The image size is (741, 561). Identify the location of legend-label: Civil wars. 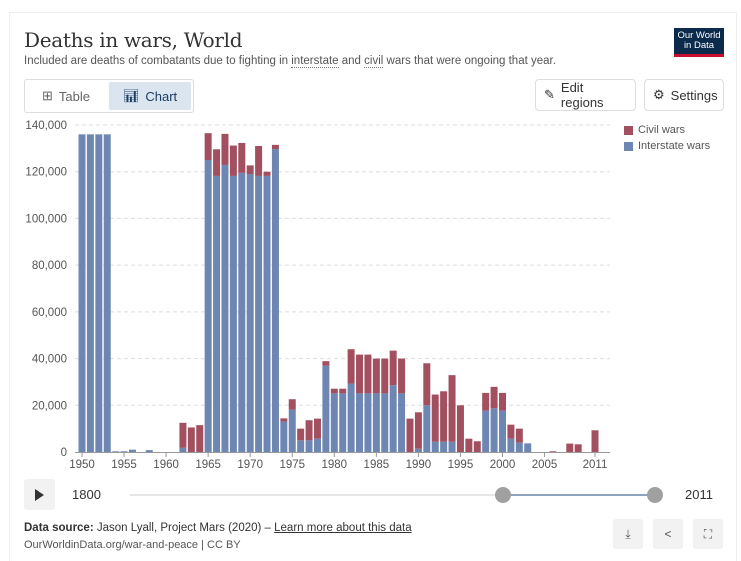
(662, 130).